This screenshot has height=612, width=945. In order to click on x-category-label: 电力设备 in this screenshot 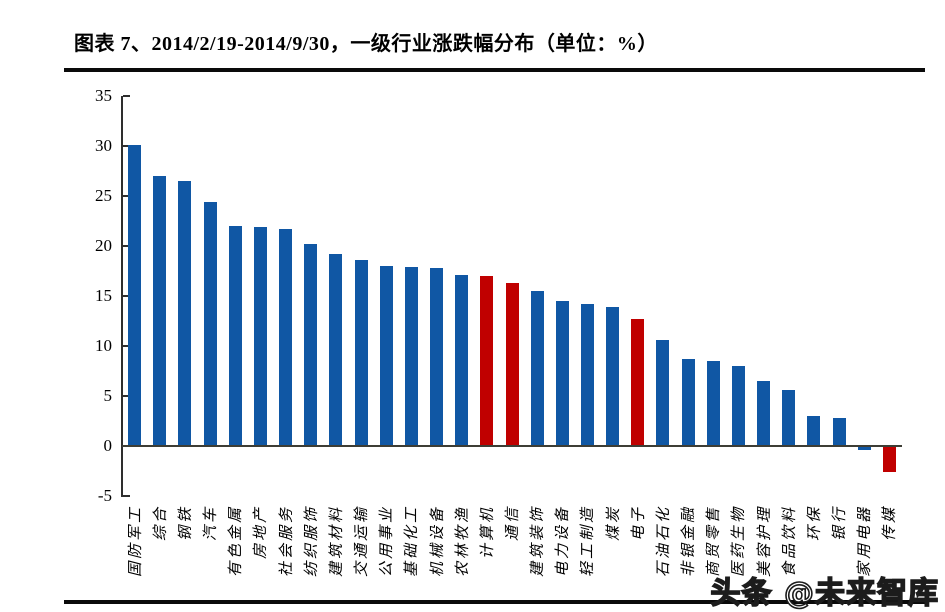, I will do `click(562, 541)`.